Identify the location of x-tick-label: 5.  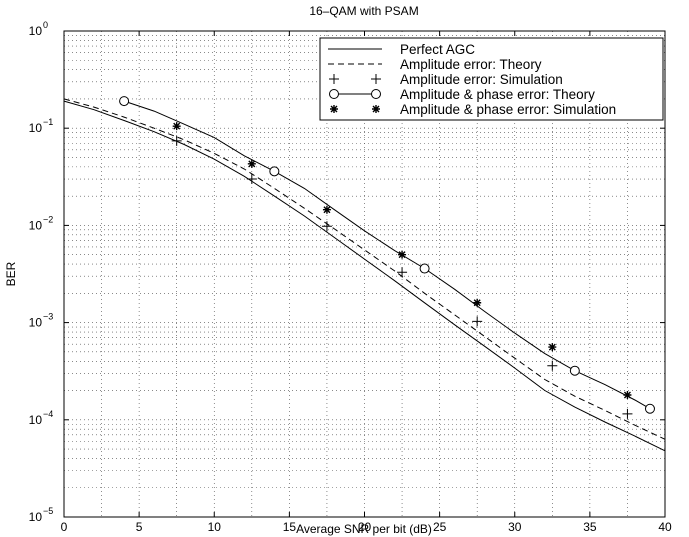
(139, 527).